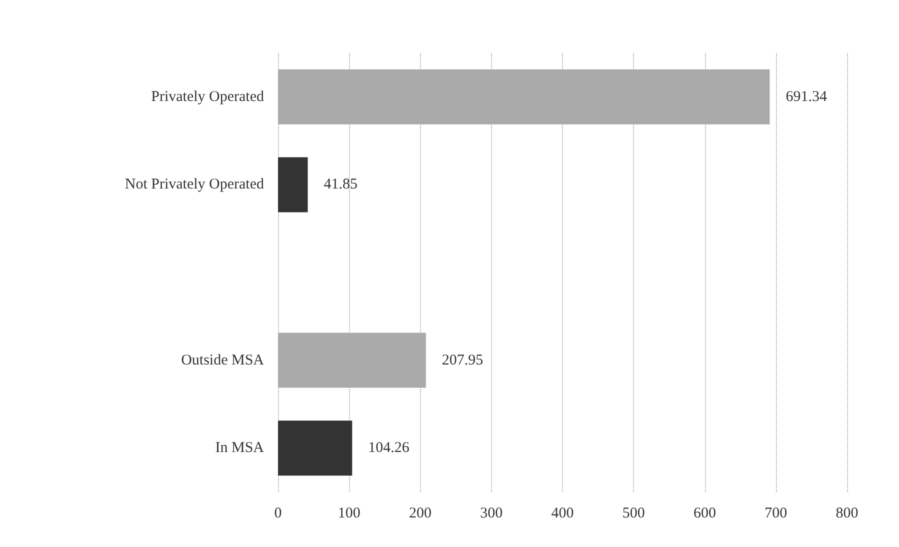 This screenshot has width=899, height=547. What do you see at coordinates (194, 184) in the screenshot?
I see `y-tick-label: Not Privately Operated` at bounding box center [194, 184].